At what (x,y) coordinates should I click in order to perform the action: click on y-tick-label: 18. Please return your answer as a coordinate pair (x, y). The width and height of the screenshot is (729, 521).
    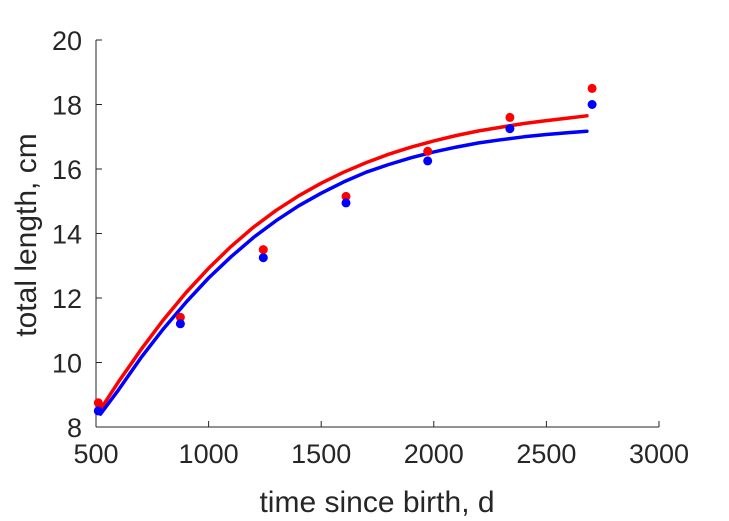
    Looking at the image, I should click on (67, 106).